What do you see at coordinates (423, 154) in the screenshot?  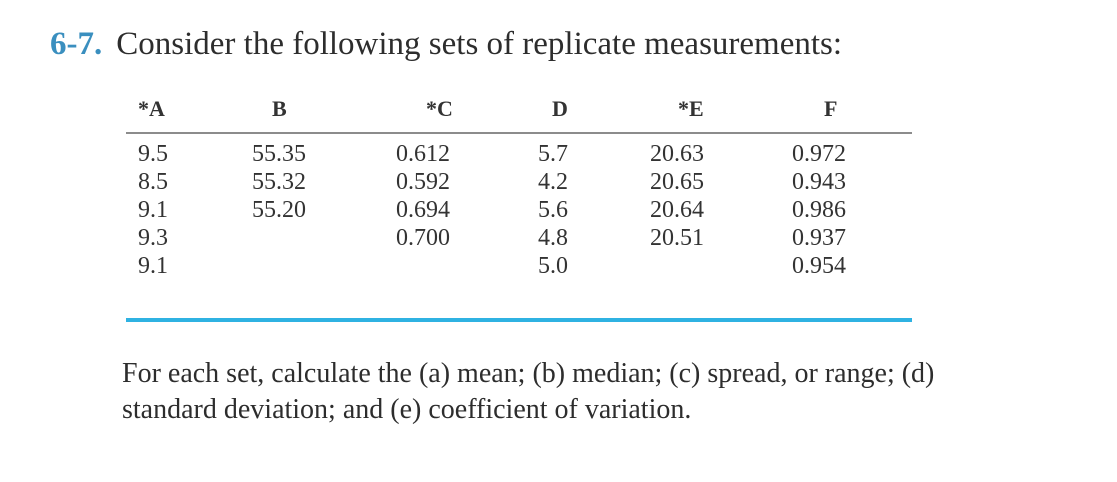 I see `table-cell: 0.612` at bounding box center [423, 154].